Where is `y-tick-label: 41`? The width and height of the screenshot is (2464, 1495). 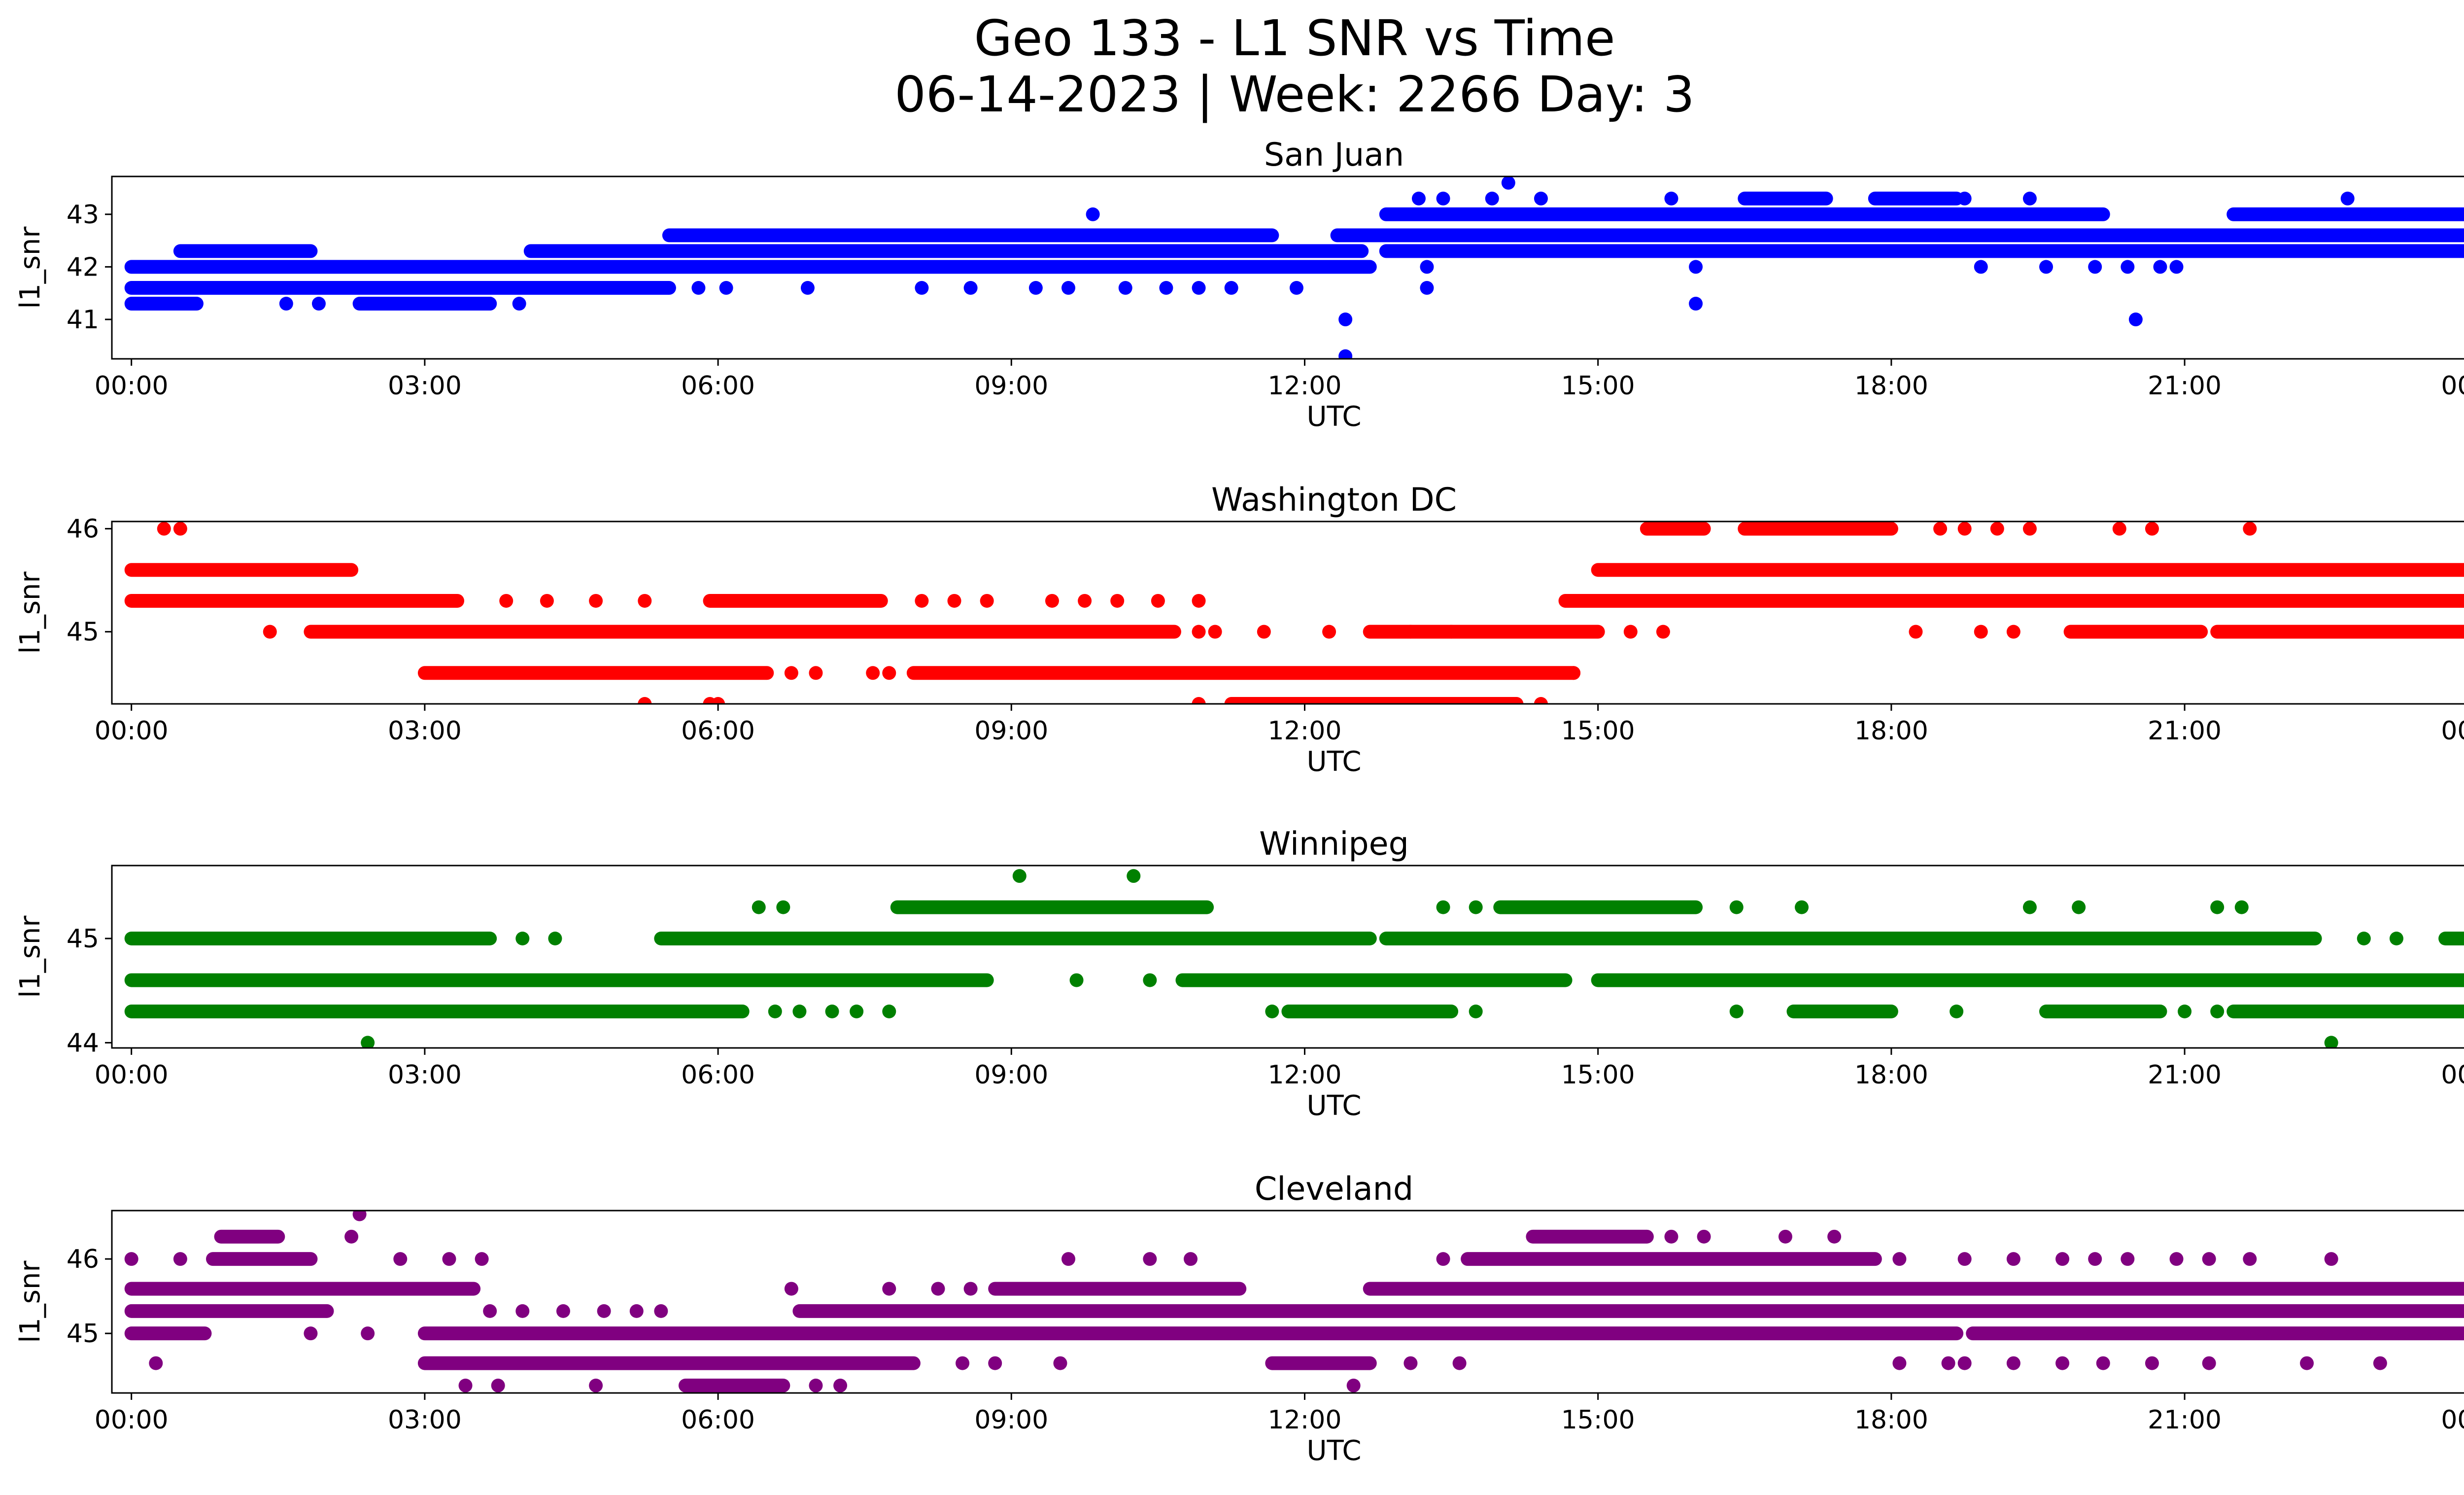
y-tick-label: 41 is located at coordinates (83, 320).